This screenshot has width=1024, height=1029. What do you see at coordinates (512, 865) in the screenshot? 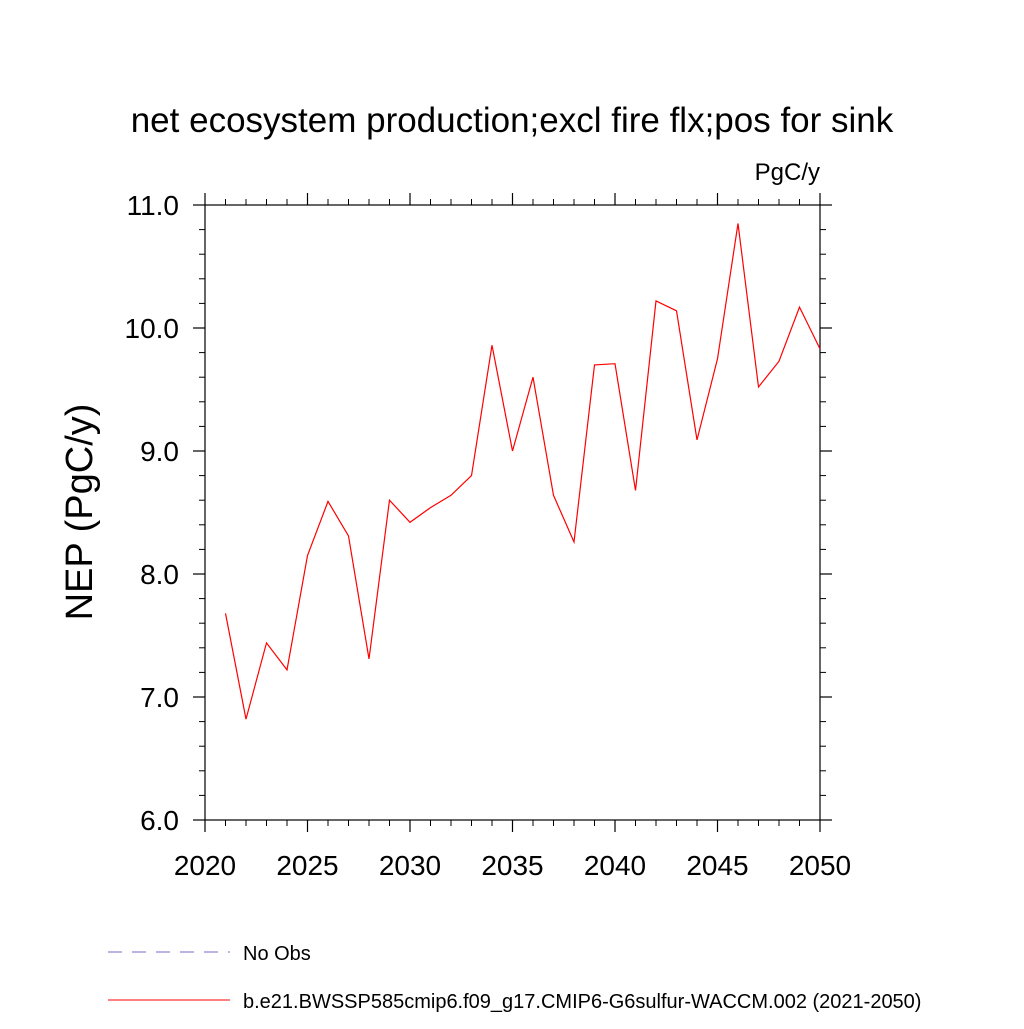
I see `x-tick-label: 2035` at bounding box center [512, 865].